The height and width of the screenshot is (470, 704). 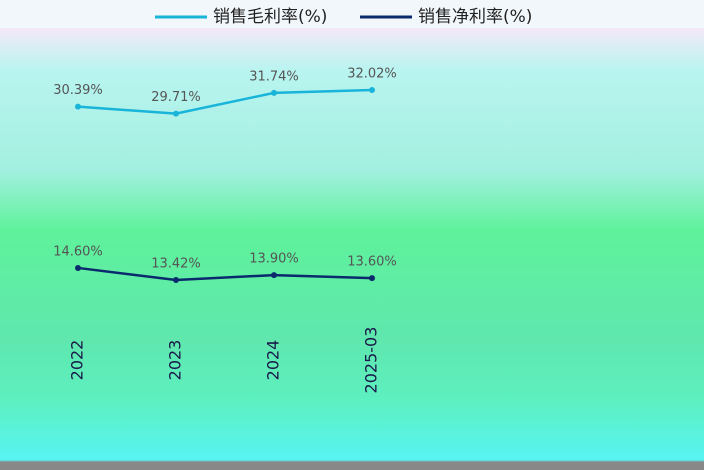 What do you see at coordinates (176, 264) in the screenshot?
I see `data-label: 13.42%` at bounding box center [176, 264].